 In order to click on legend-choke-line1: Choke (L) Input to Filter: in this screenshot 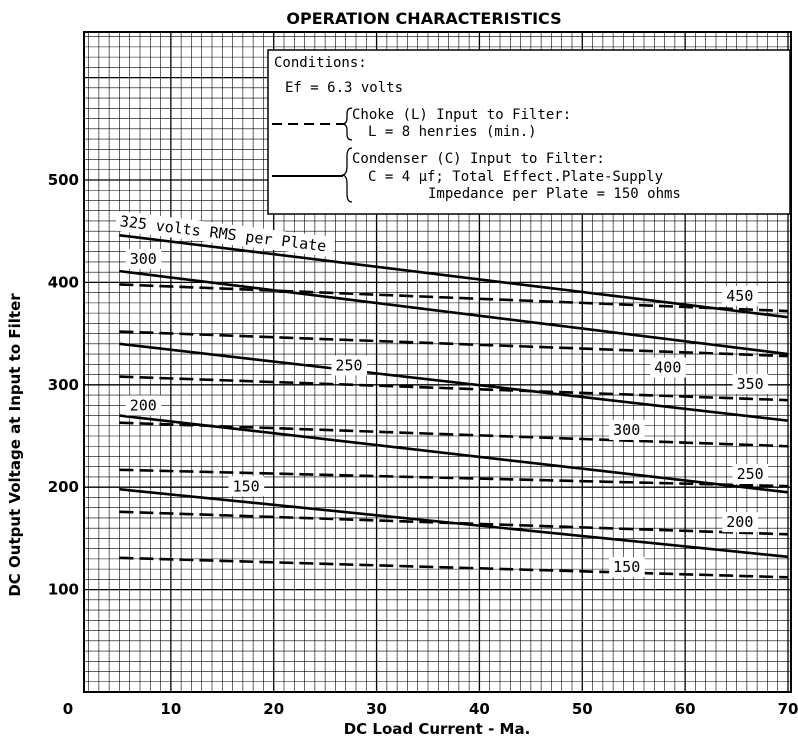, I will do `click(461, 115)`.